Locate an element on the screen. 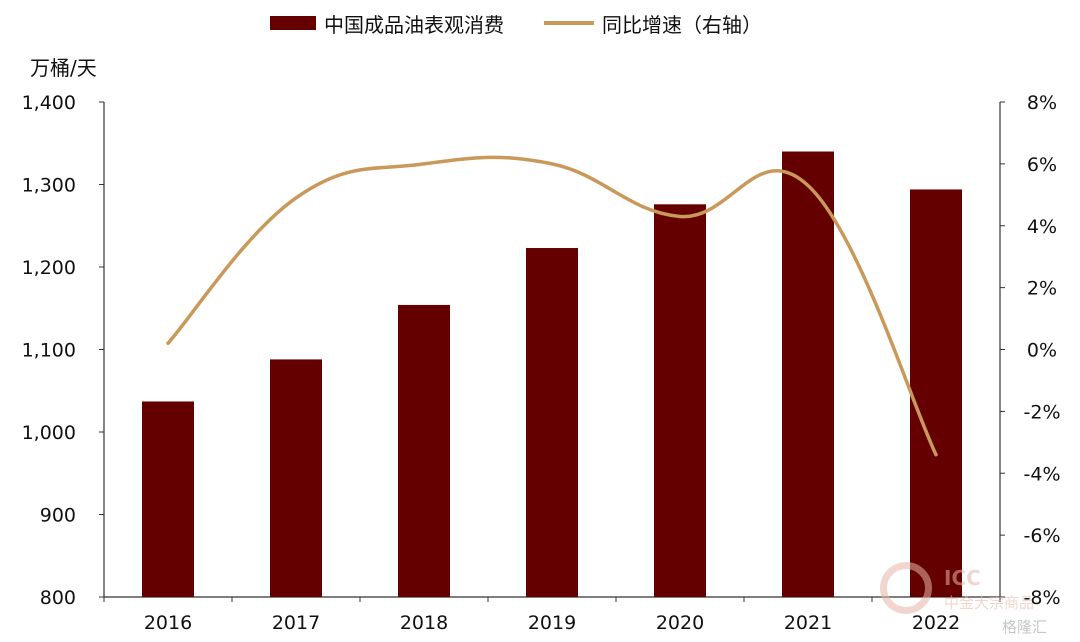 The width and height of the screenshot is (1080, 642). x-tick-label-2018: 2018 is located at coordinates (424, 623).